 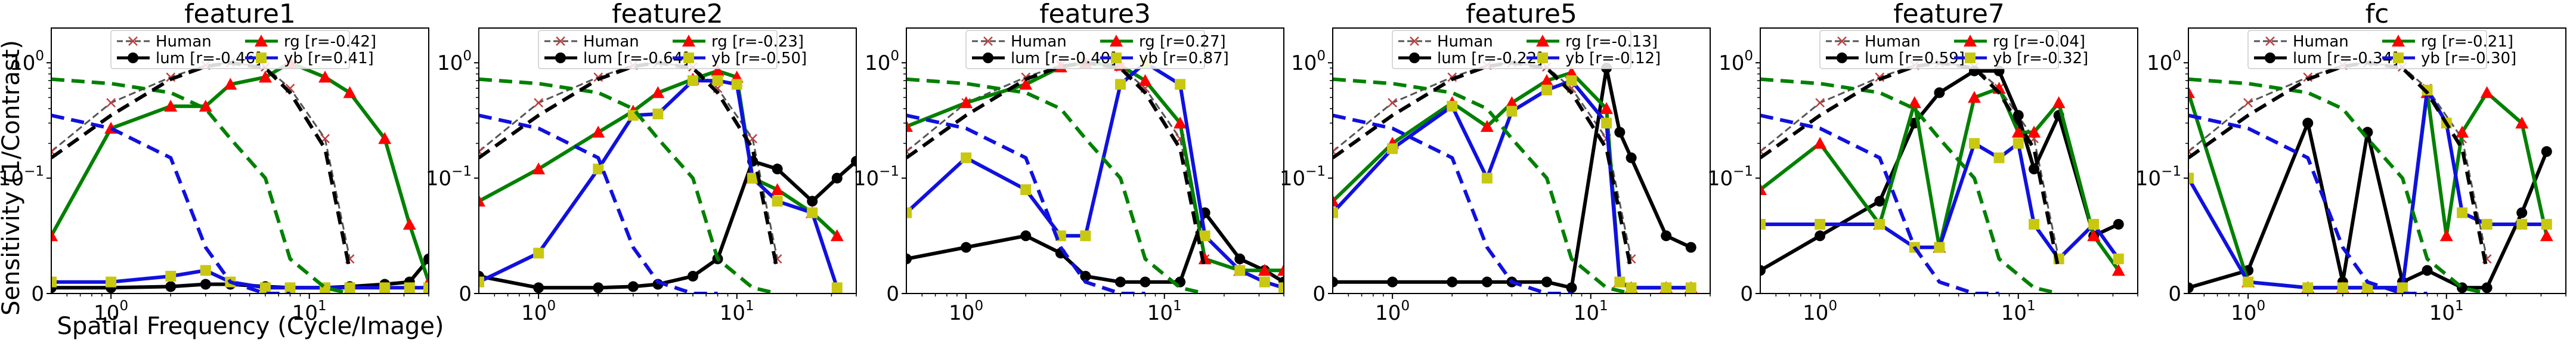 What do you see at coordinates (1303, 177) in the screenshot?
I see `y-tick-label: 10⁻¹` at bounding box center [1303, 177].